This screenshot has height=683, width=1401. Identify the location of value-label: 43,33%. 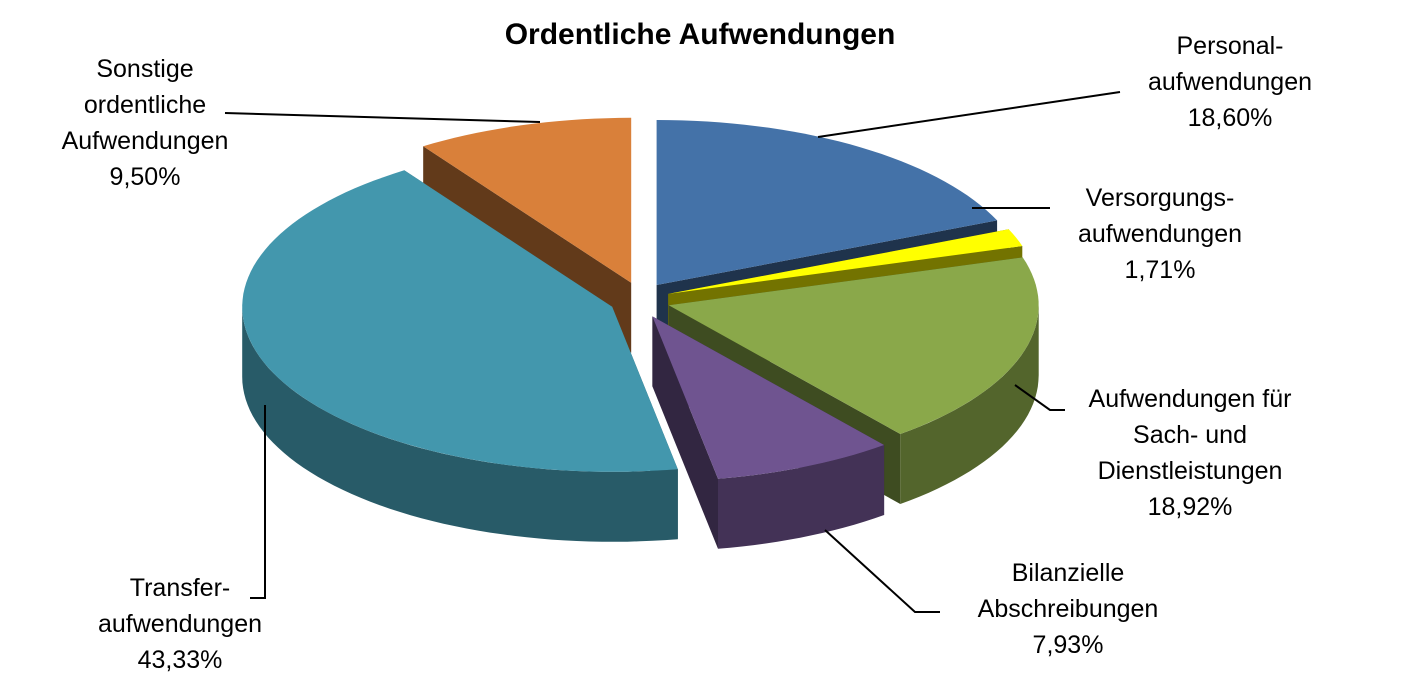
(180, 660).